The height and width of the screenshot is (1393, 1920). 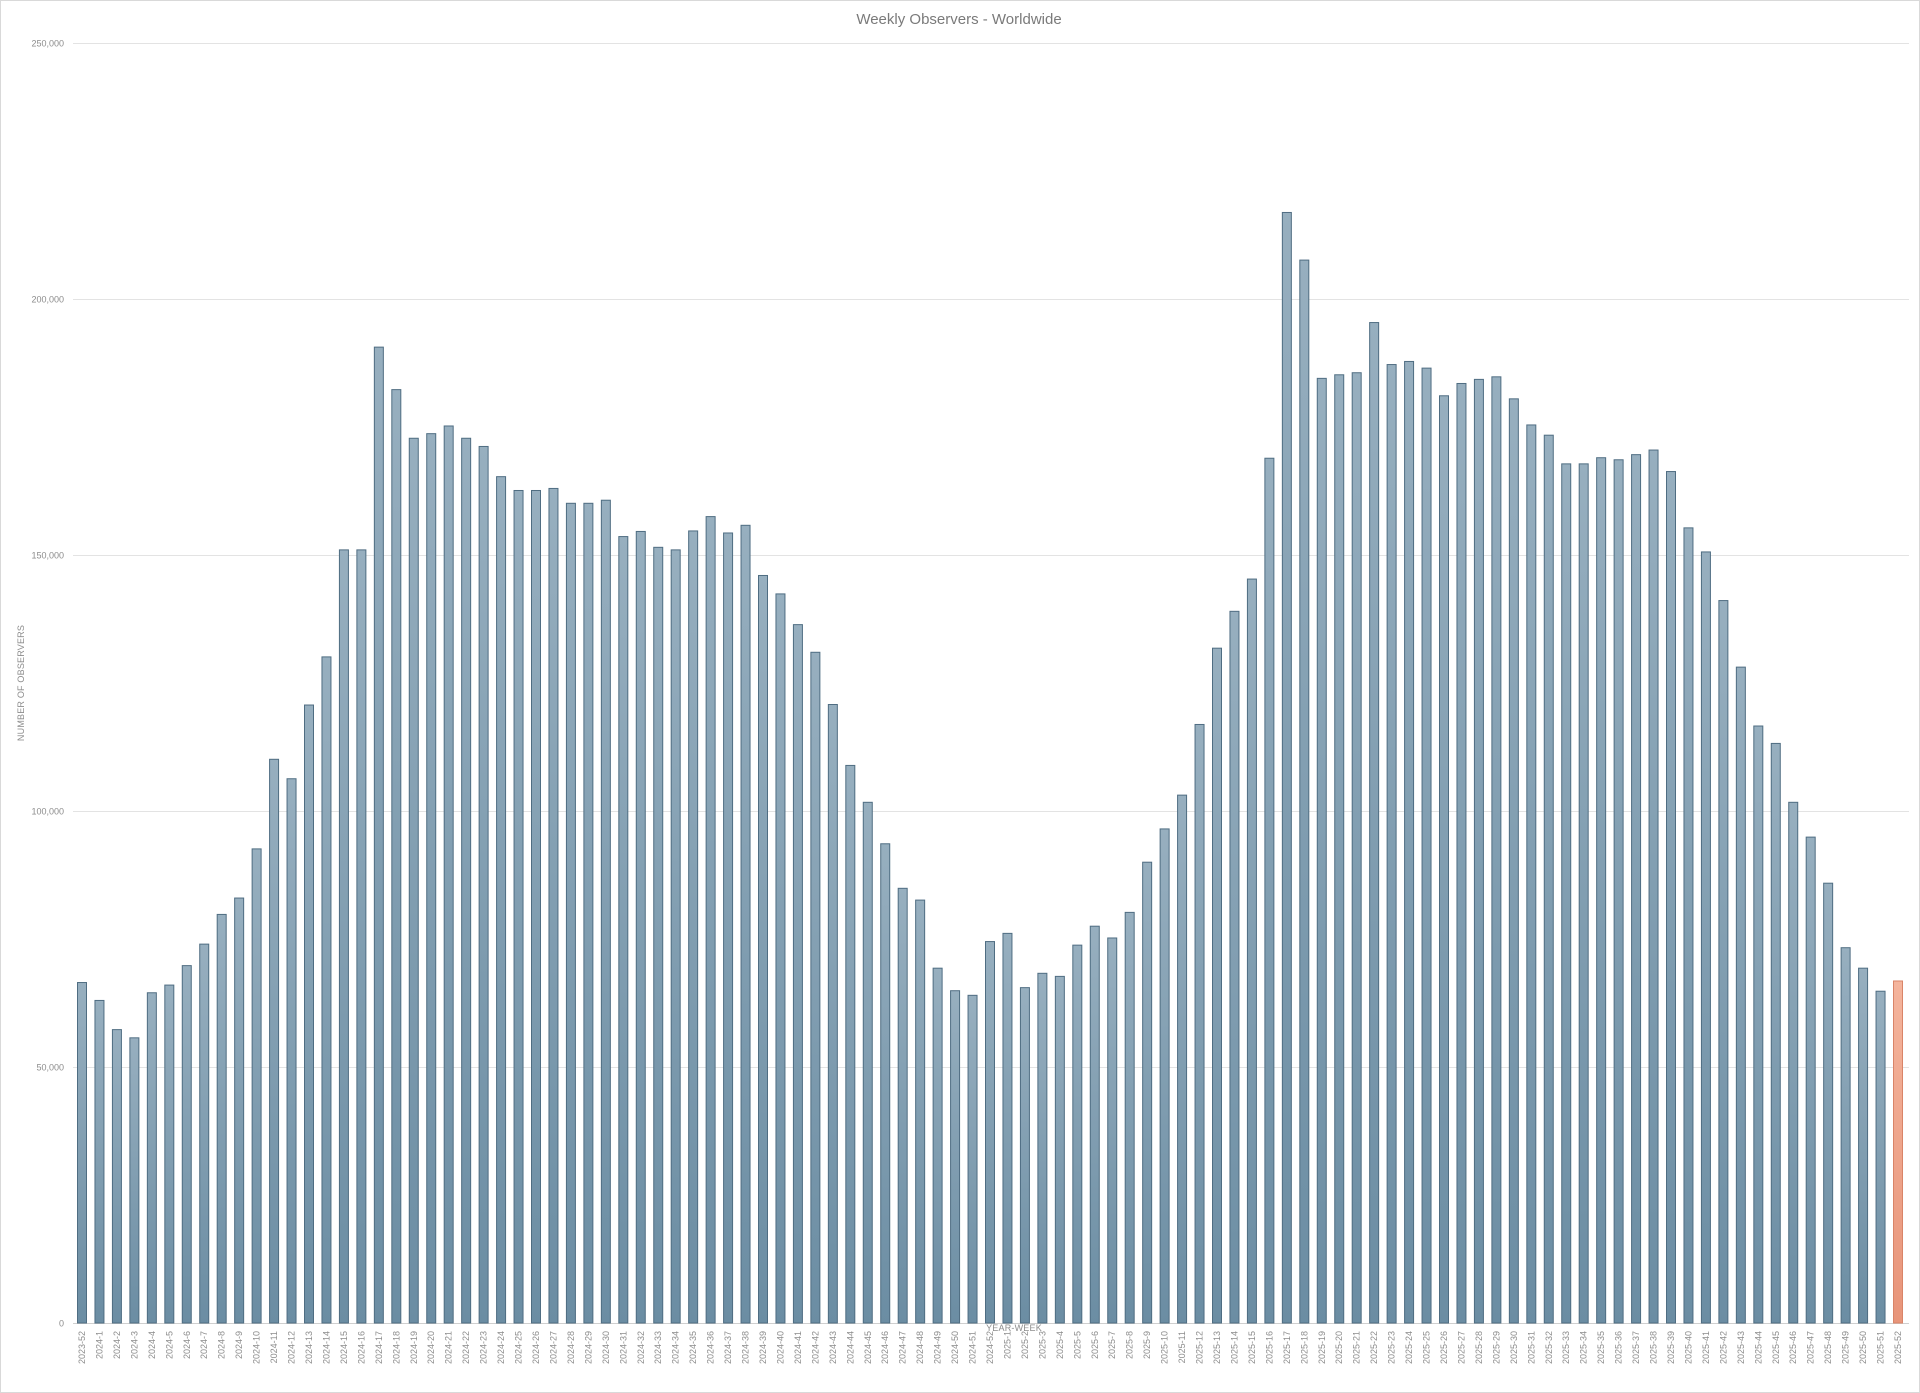 What do you see at coordinates (868, 1347) in the screenshot?
I see `x-tick-label: 2024-45` at bounding box center [868, 1347].